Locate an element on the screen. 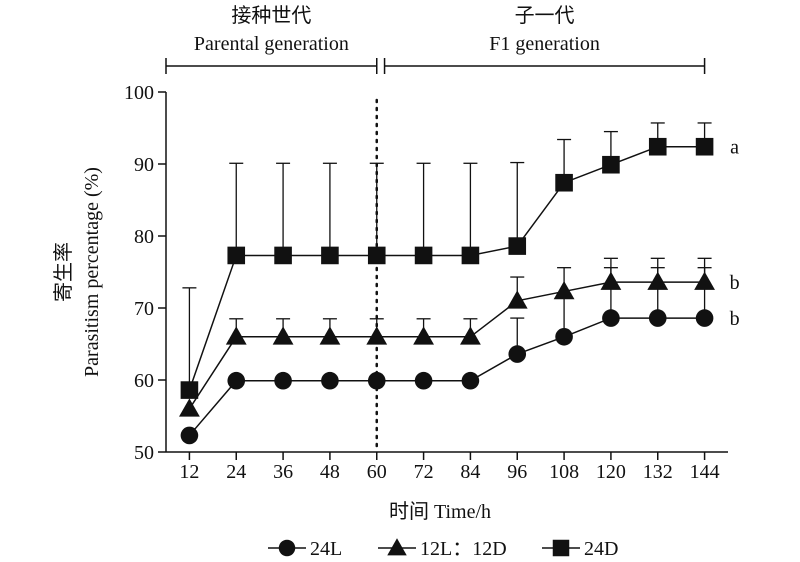  x-tick-label: 108 is located at coordinates (564, 472).